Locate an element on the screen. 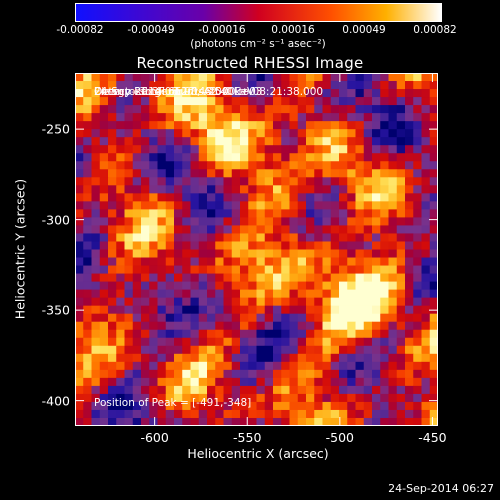 Image resolution: width=500 pixels, height=500 pixels. colorbar-tick-label: 0.00082 is located at coordinates (435, 30).